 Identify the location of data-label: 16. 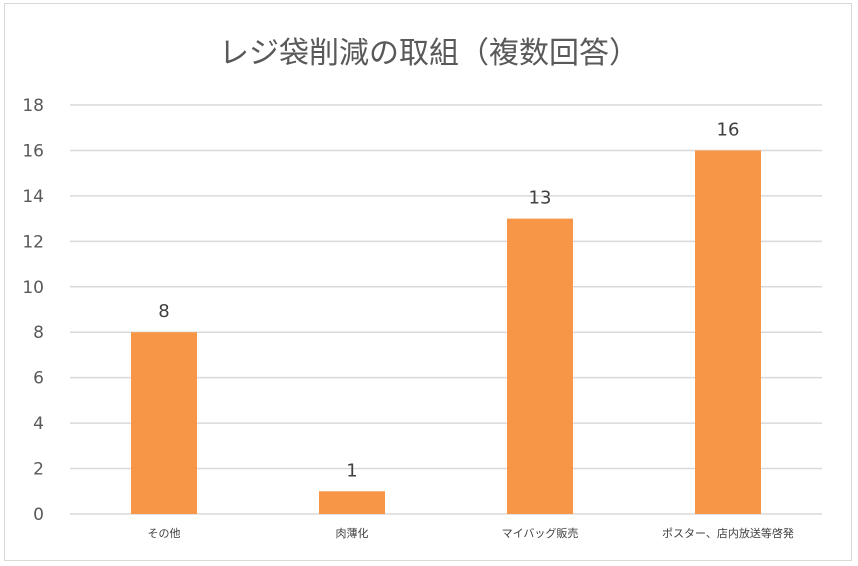
(728, 129).